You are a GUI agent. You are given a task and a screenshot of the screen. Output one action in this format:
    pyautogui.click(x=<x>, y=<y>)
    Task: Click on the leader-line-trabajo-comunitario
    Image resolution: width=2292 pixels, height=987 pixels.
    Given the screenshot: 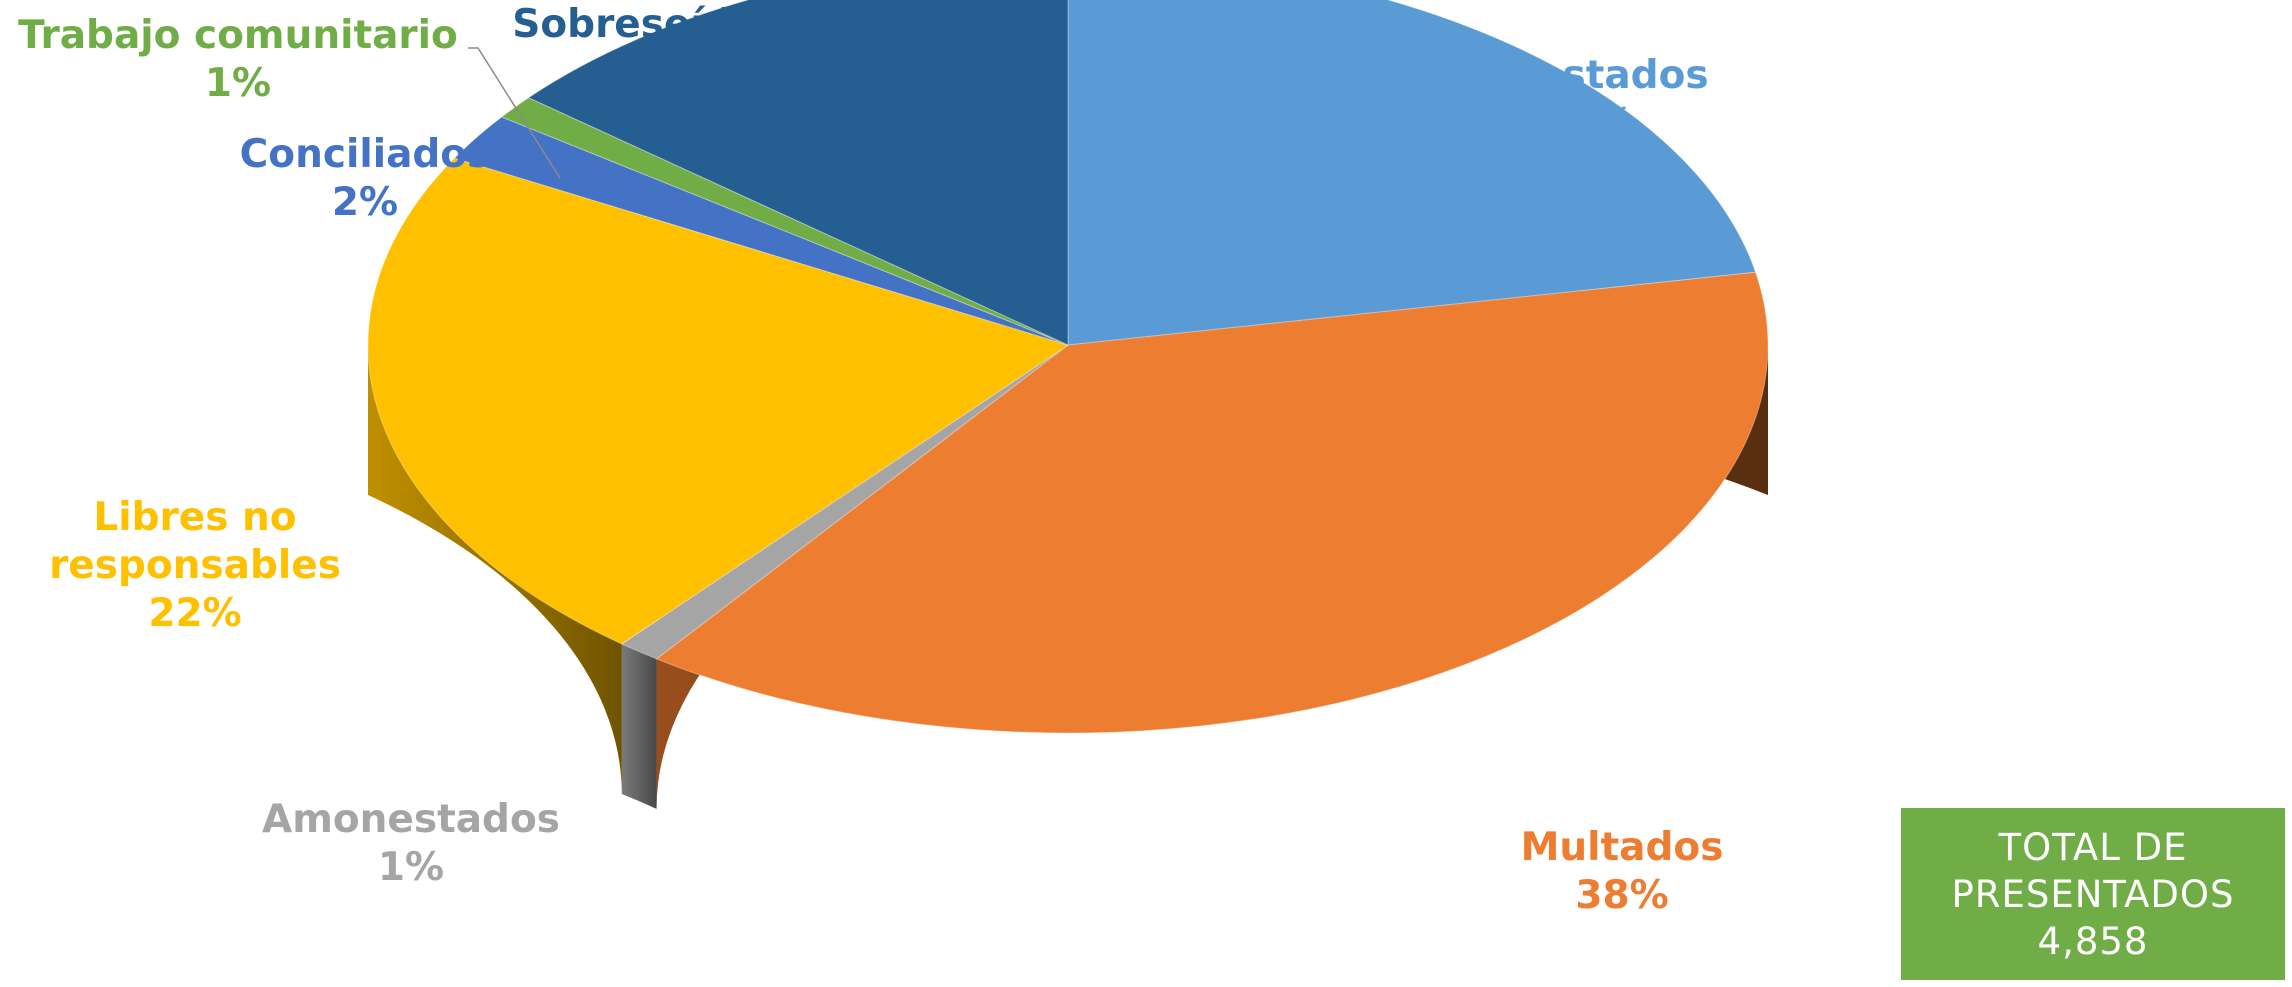 What is the action you would take?
    pyautogui.click(x=514, y=113)
    